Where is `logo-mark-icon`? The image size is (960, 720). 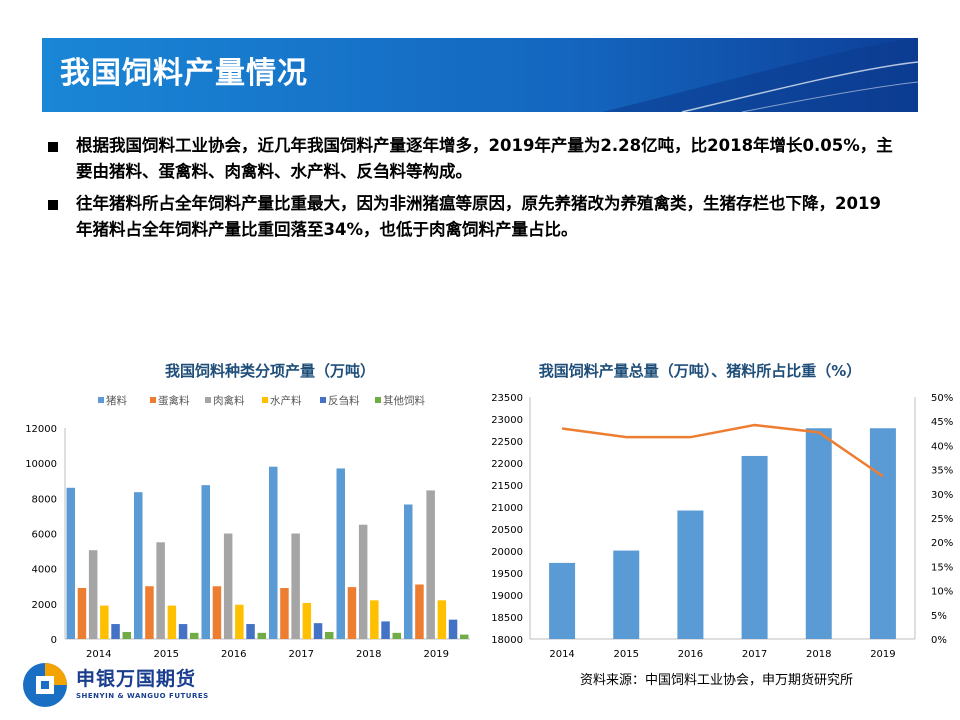 logo-mark-icon is located at coordinates (45, 685).